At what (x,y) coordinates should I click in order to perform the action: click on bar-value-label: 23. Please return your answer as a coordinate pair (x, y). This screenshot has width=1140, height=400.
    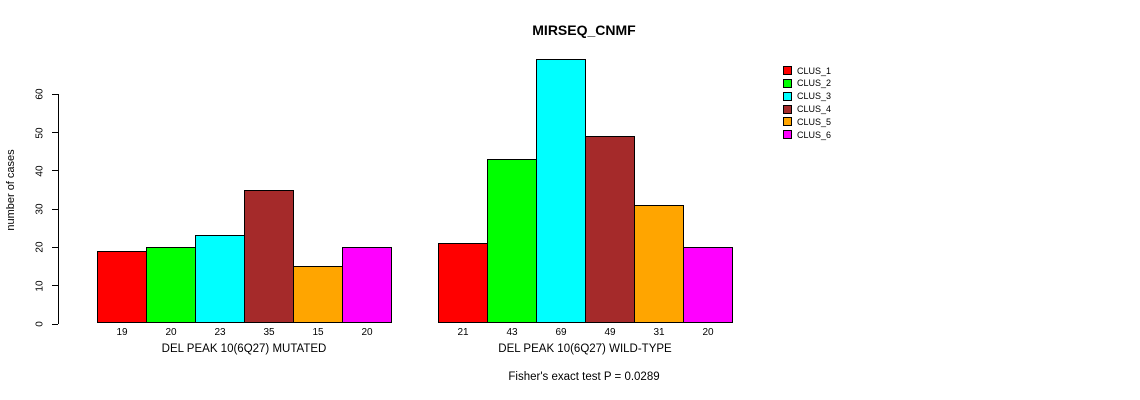
    Looking at the image, I should click on (220, 332).